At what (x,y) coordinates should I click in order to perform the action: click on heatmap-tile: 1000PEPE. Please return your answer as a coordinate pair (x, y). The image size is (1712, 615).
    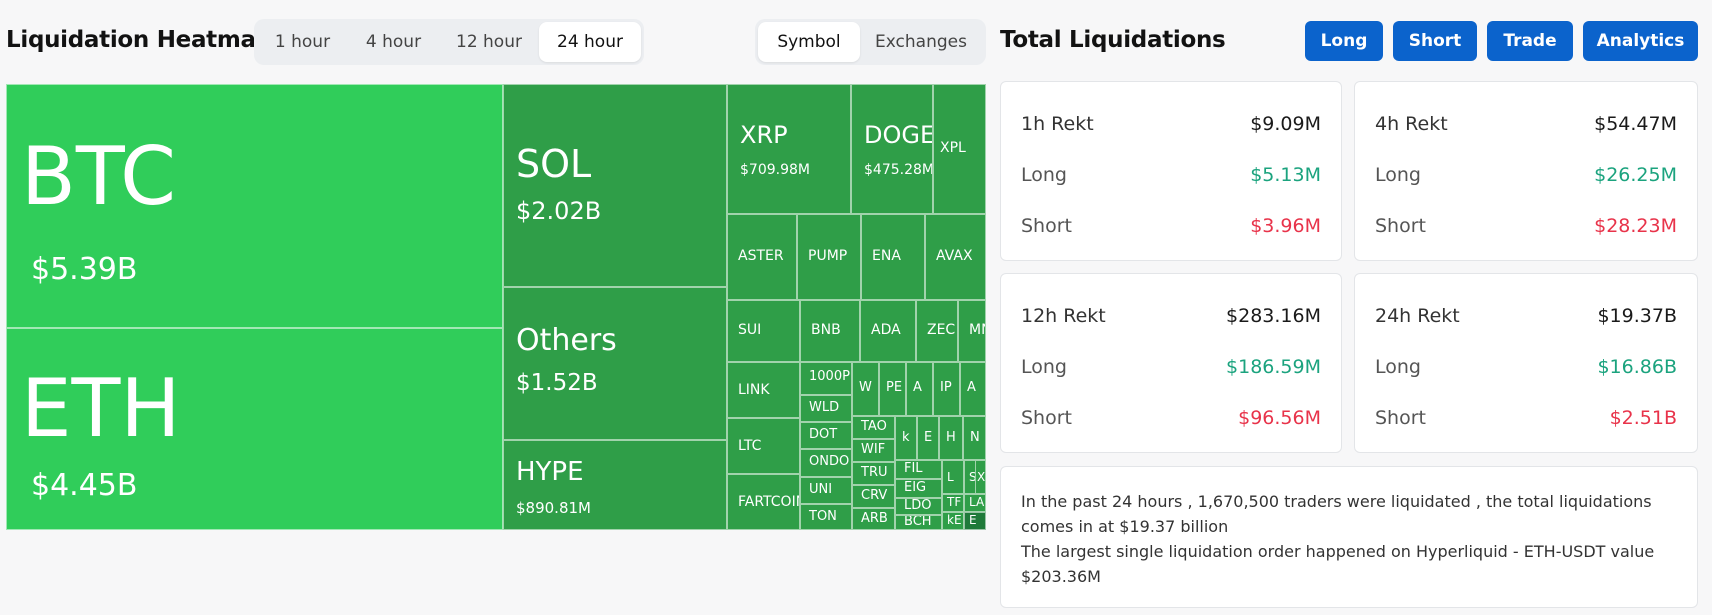
    Looking at the image, I should click on (826, 378).